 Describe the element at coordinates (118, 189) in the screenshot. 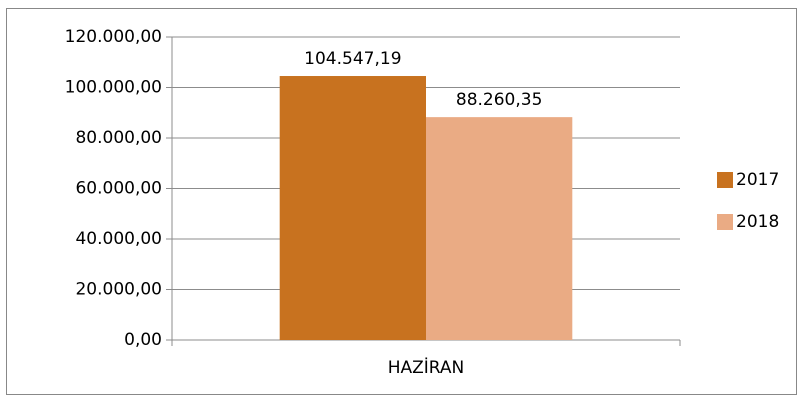

I see `y-tick-label: 60.000,00` at that location.